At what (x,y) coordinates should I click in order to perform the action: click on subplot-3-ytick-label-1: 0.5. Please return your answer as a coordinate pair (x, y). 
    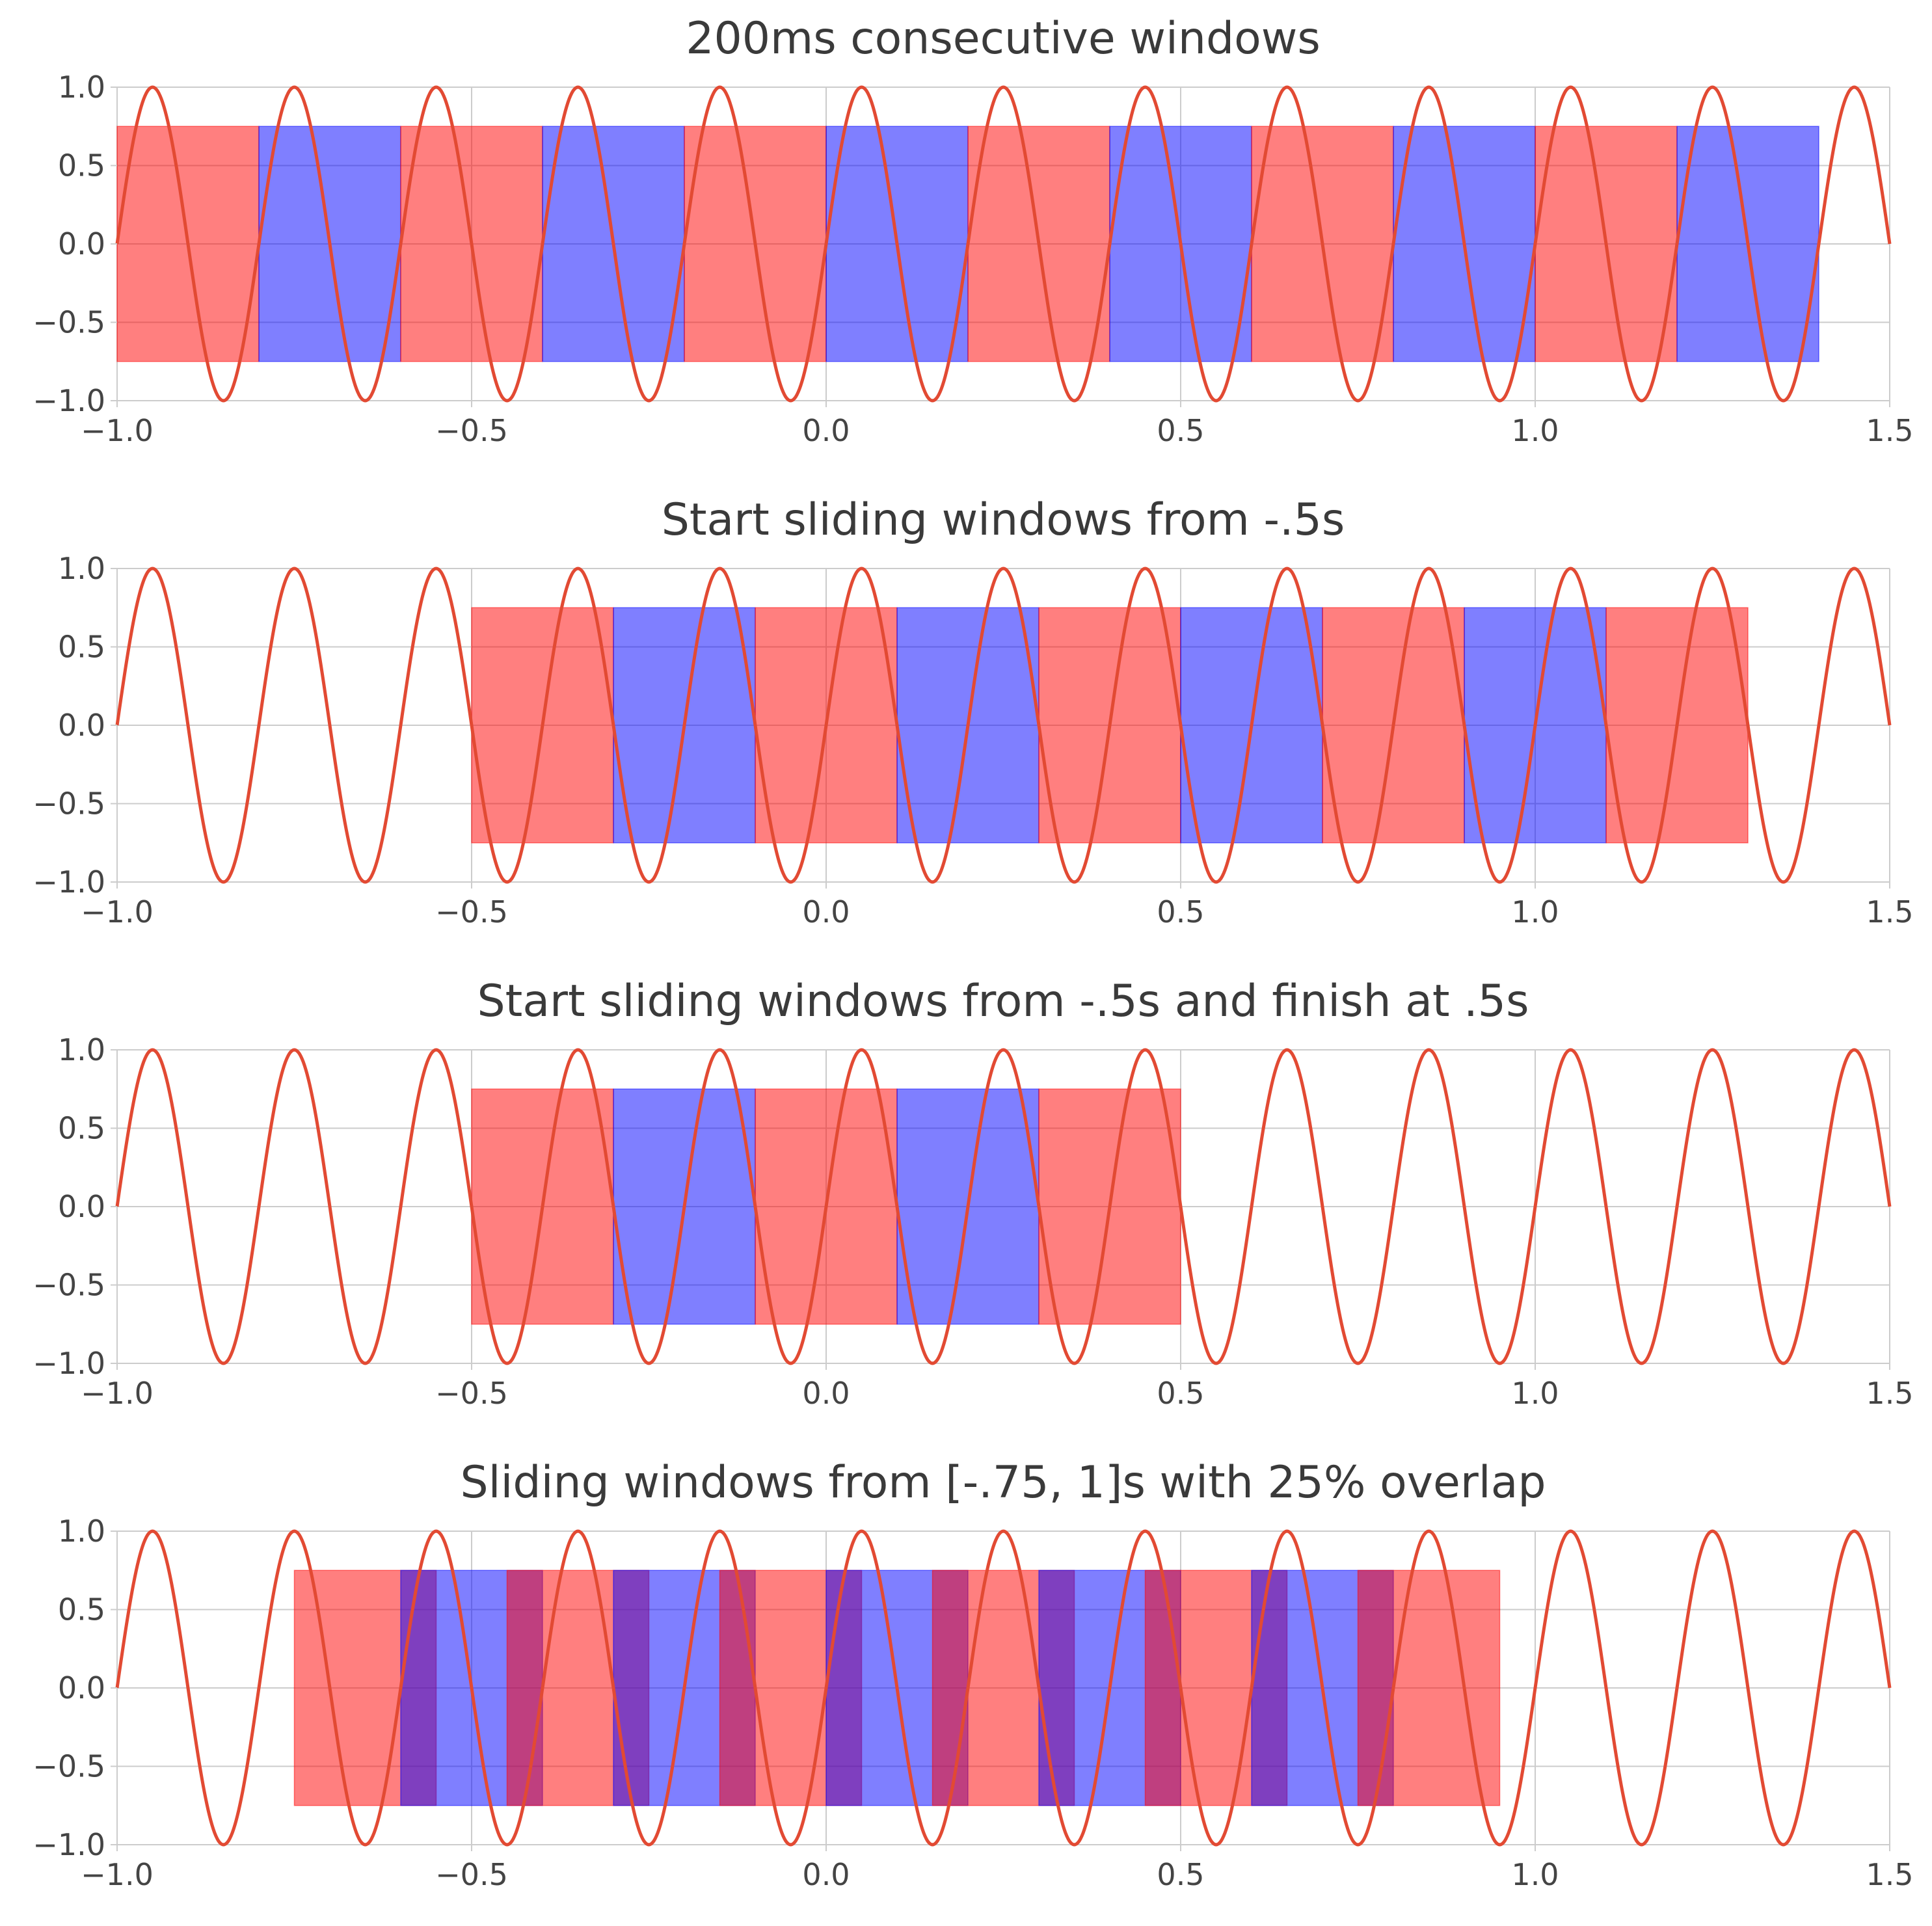
    Looking at the image, I should click on (81, 1128).